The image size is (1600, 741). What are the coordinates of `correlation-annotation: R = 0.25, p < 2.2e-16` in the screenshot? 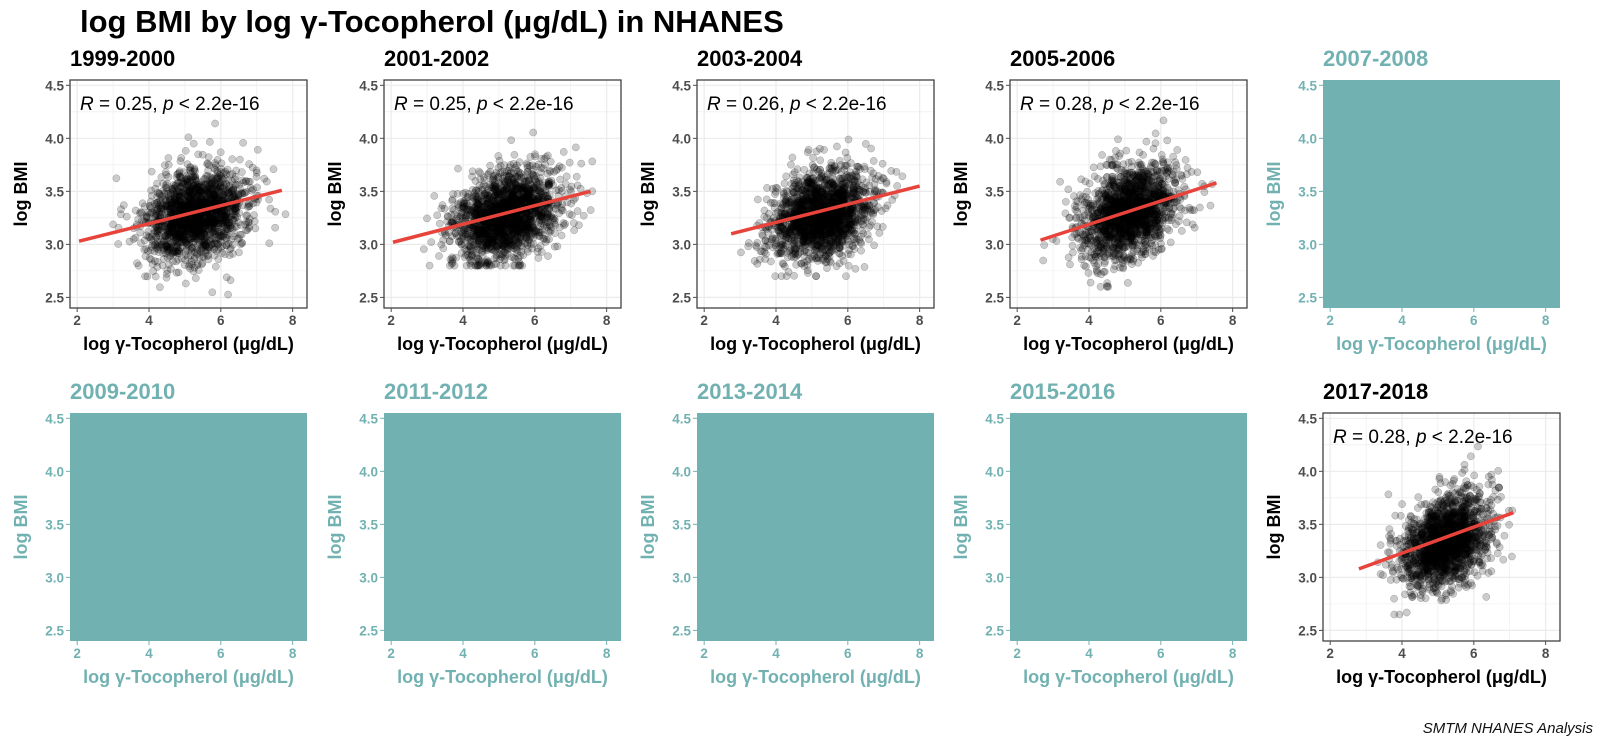 It's located at (484, 104).